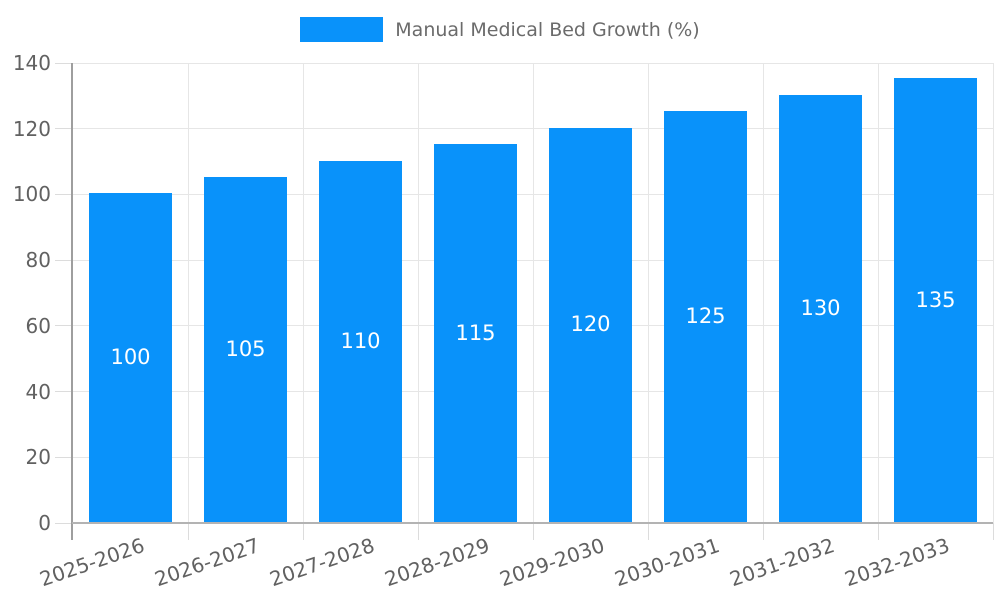 The height and width of the screenshot is (600, 1000). I want to click on y-axis-line, so click(72, 301).